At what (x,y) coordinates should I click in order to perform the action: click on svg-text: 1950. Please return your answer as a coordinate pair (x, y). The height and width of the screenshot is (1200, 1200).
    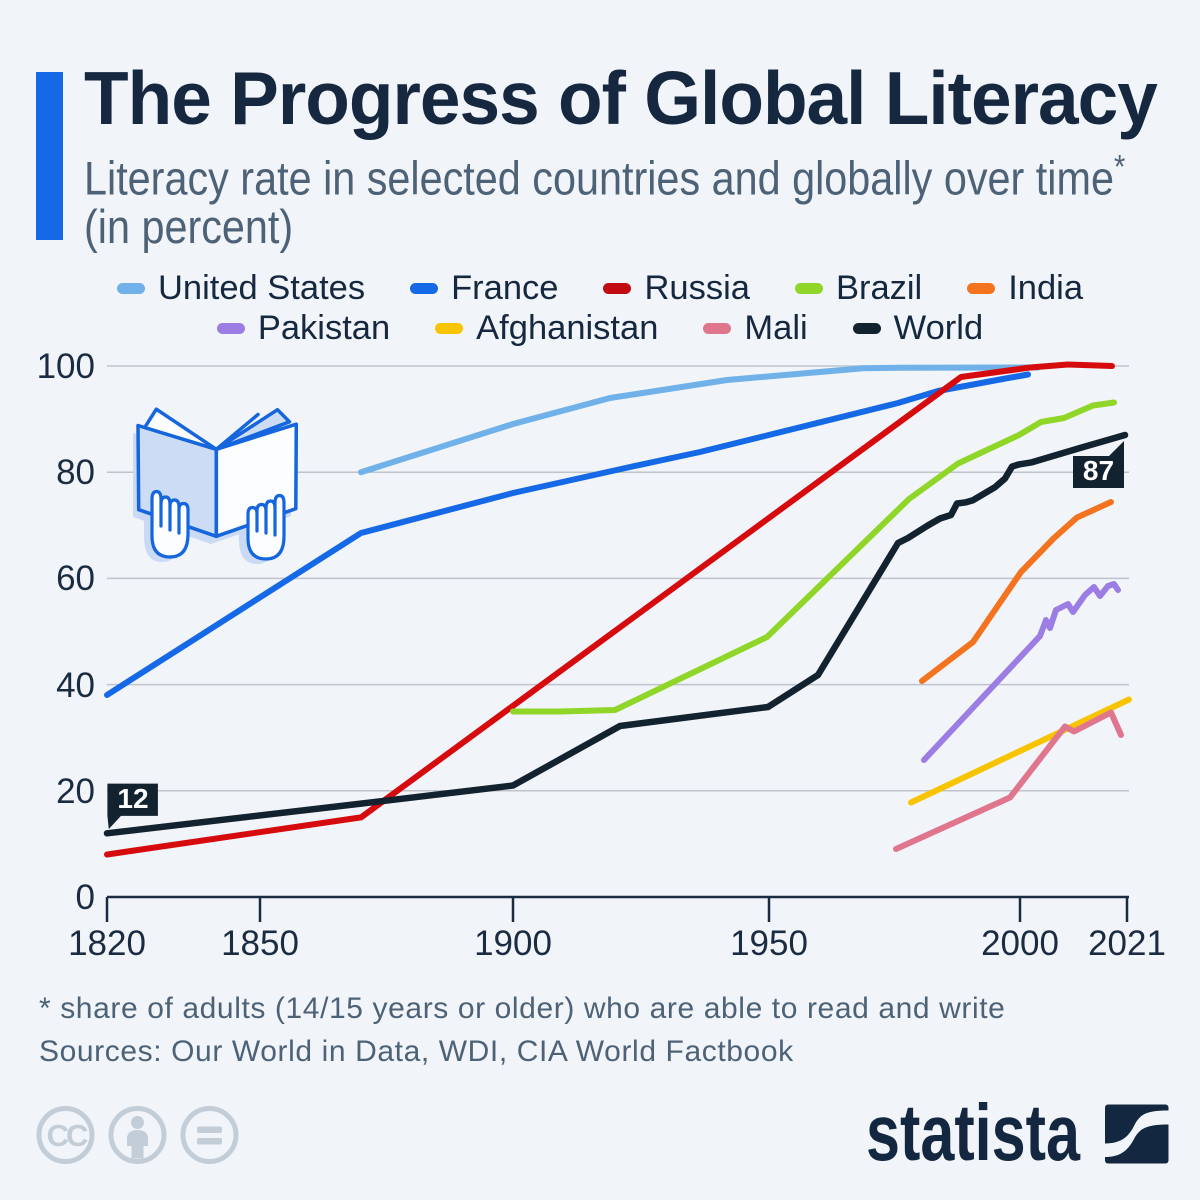
    Looking at the image, I should click on (769, 943).